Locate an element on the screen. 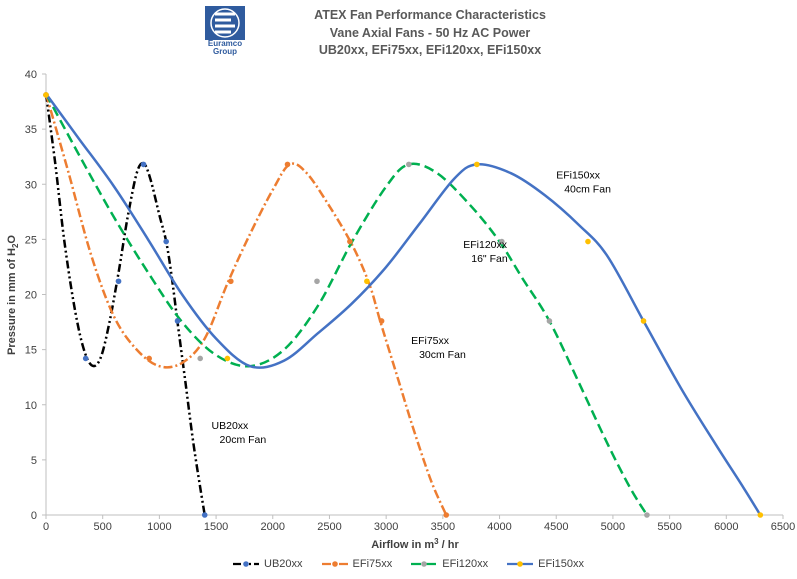 The image size is (797, 579). chart-legend: UB20xx EFi75xx EFi120xx EFi150xx is located at coordinates (408, 564).